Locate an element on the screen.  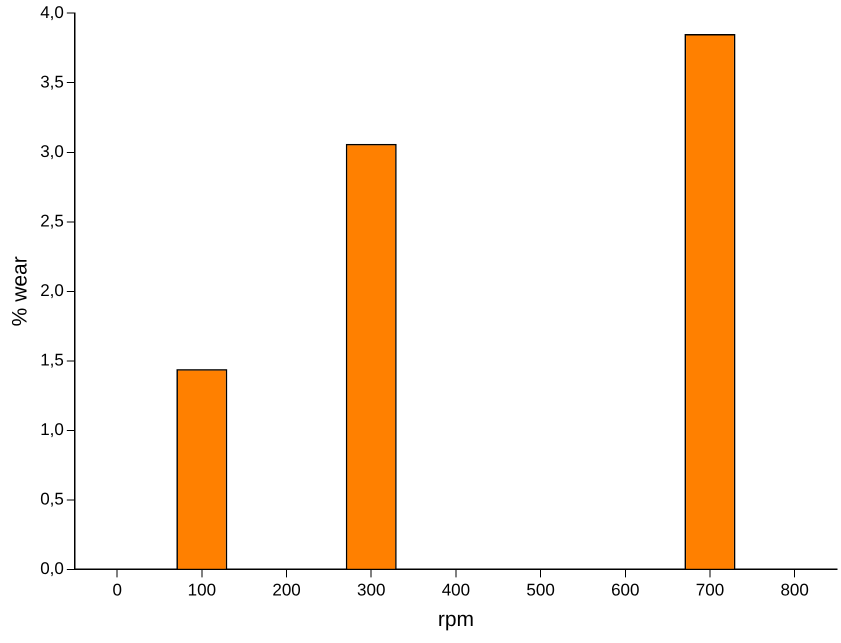
y-axis-title: % wear is located at coordinates (20, 291).